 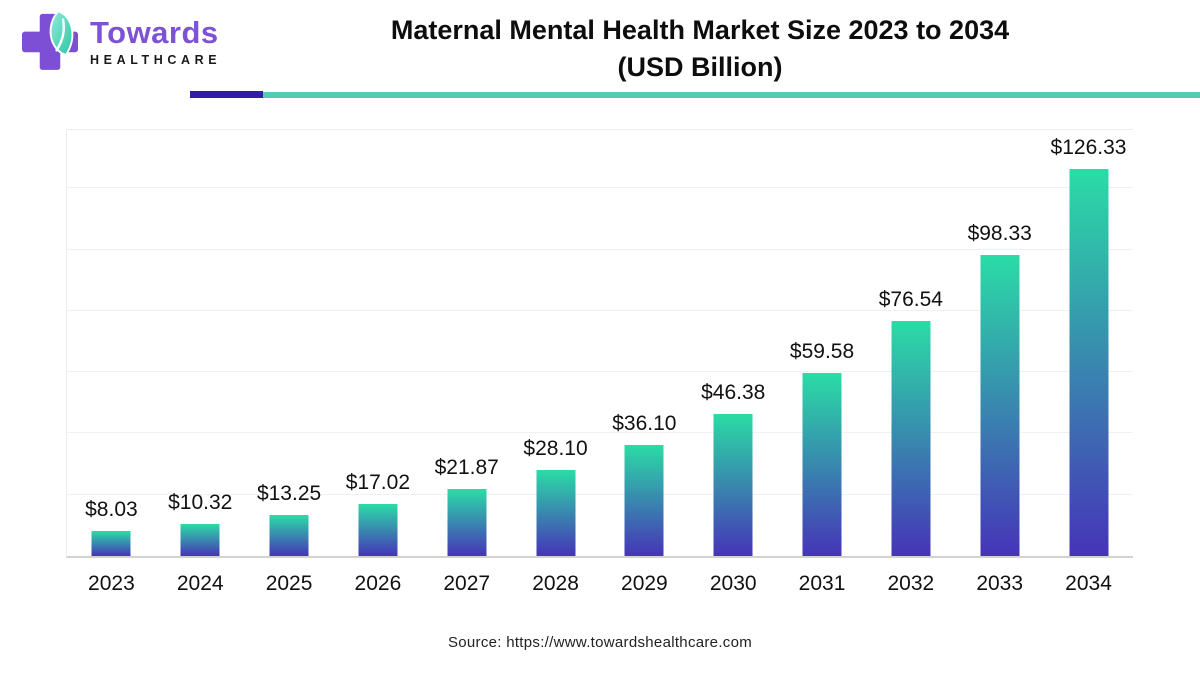 What do you see at coordinates (910, 300) in the screenshot?
I see `bar-value-label: $76.54` at bounding box center [910, 300].